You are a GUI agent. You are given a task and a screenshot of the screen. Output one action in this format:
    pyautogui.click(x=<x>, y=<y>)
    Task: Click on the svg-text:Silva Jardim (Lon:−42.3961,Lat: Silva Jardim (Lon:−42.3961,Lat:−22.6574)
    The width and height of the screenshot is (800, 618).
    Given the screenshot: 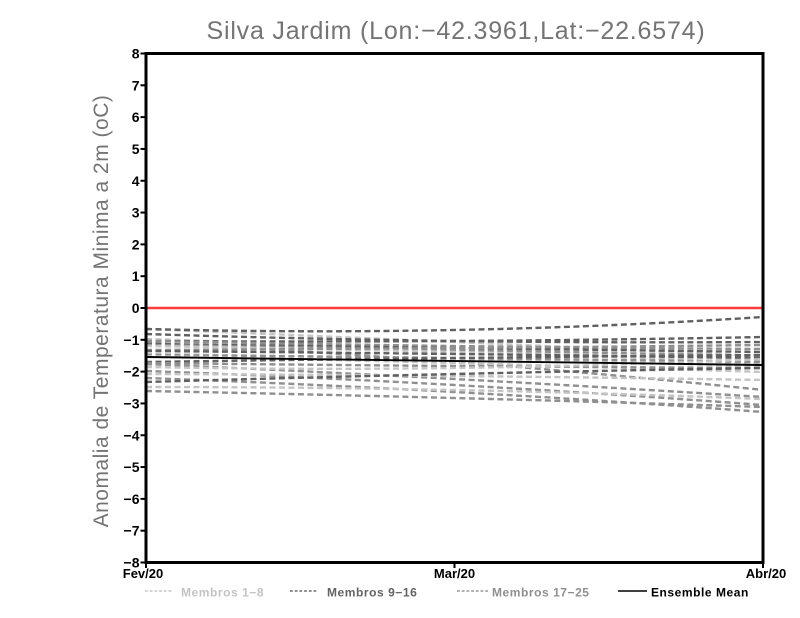 What is the action you would take?
    pyautogui.click(x=456, y=31)
    